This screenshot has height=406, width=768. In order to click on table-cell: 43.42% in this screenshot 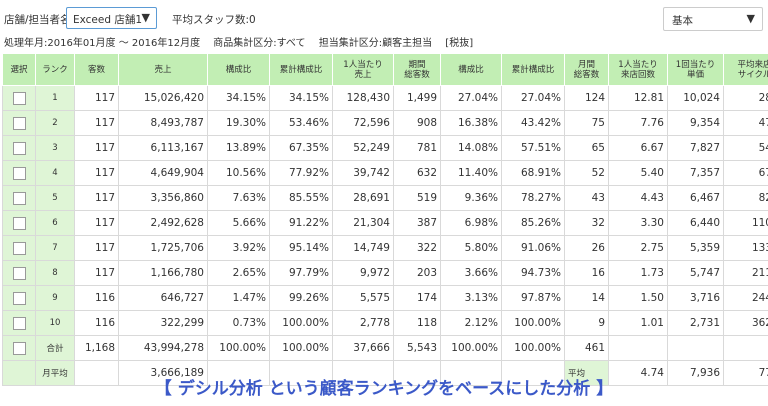, I will do `click(533, 123)`.